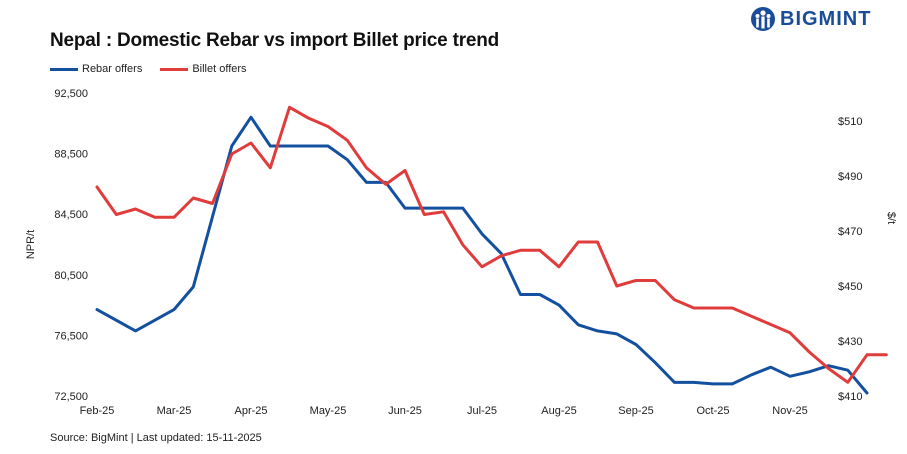 The image size is (907, 454). I want to click on x-tick-label: Sep-25, so click(635, 411).